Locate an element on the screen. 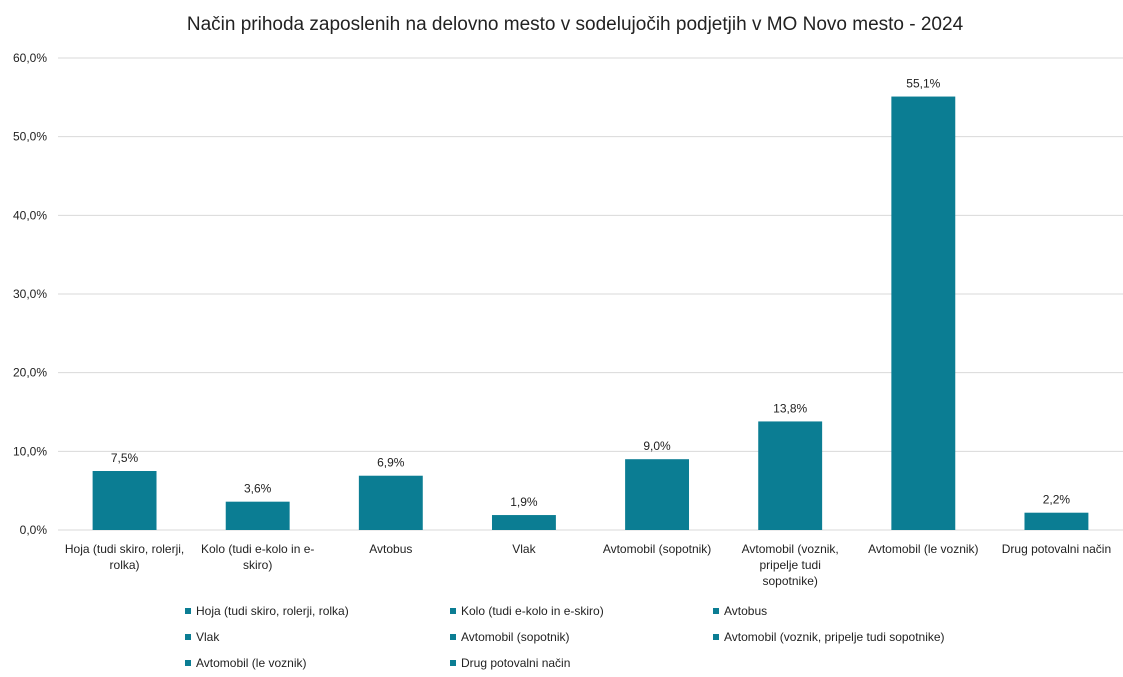  legend-label: Avtomobil (sopotnik) is located at coordinates (515, 637).